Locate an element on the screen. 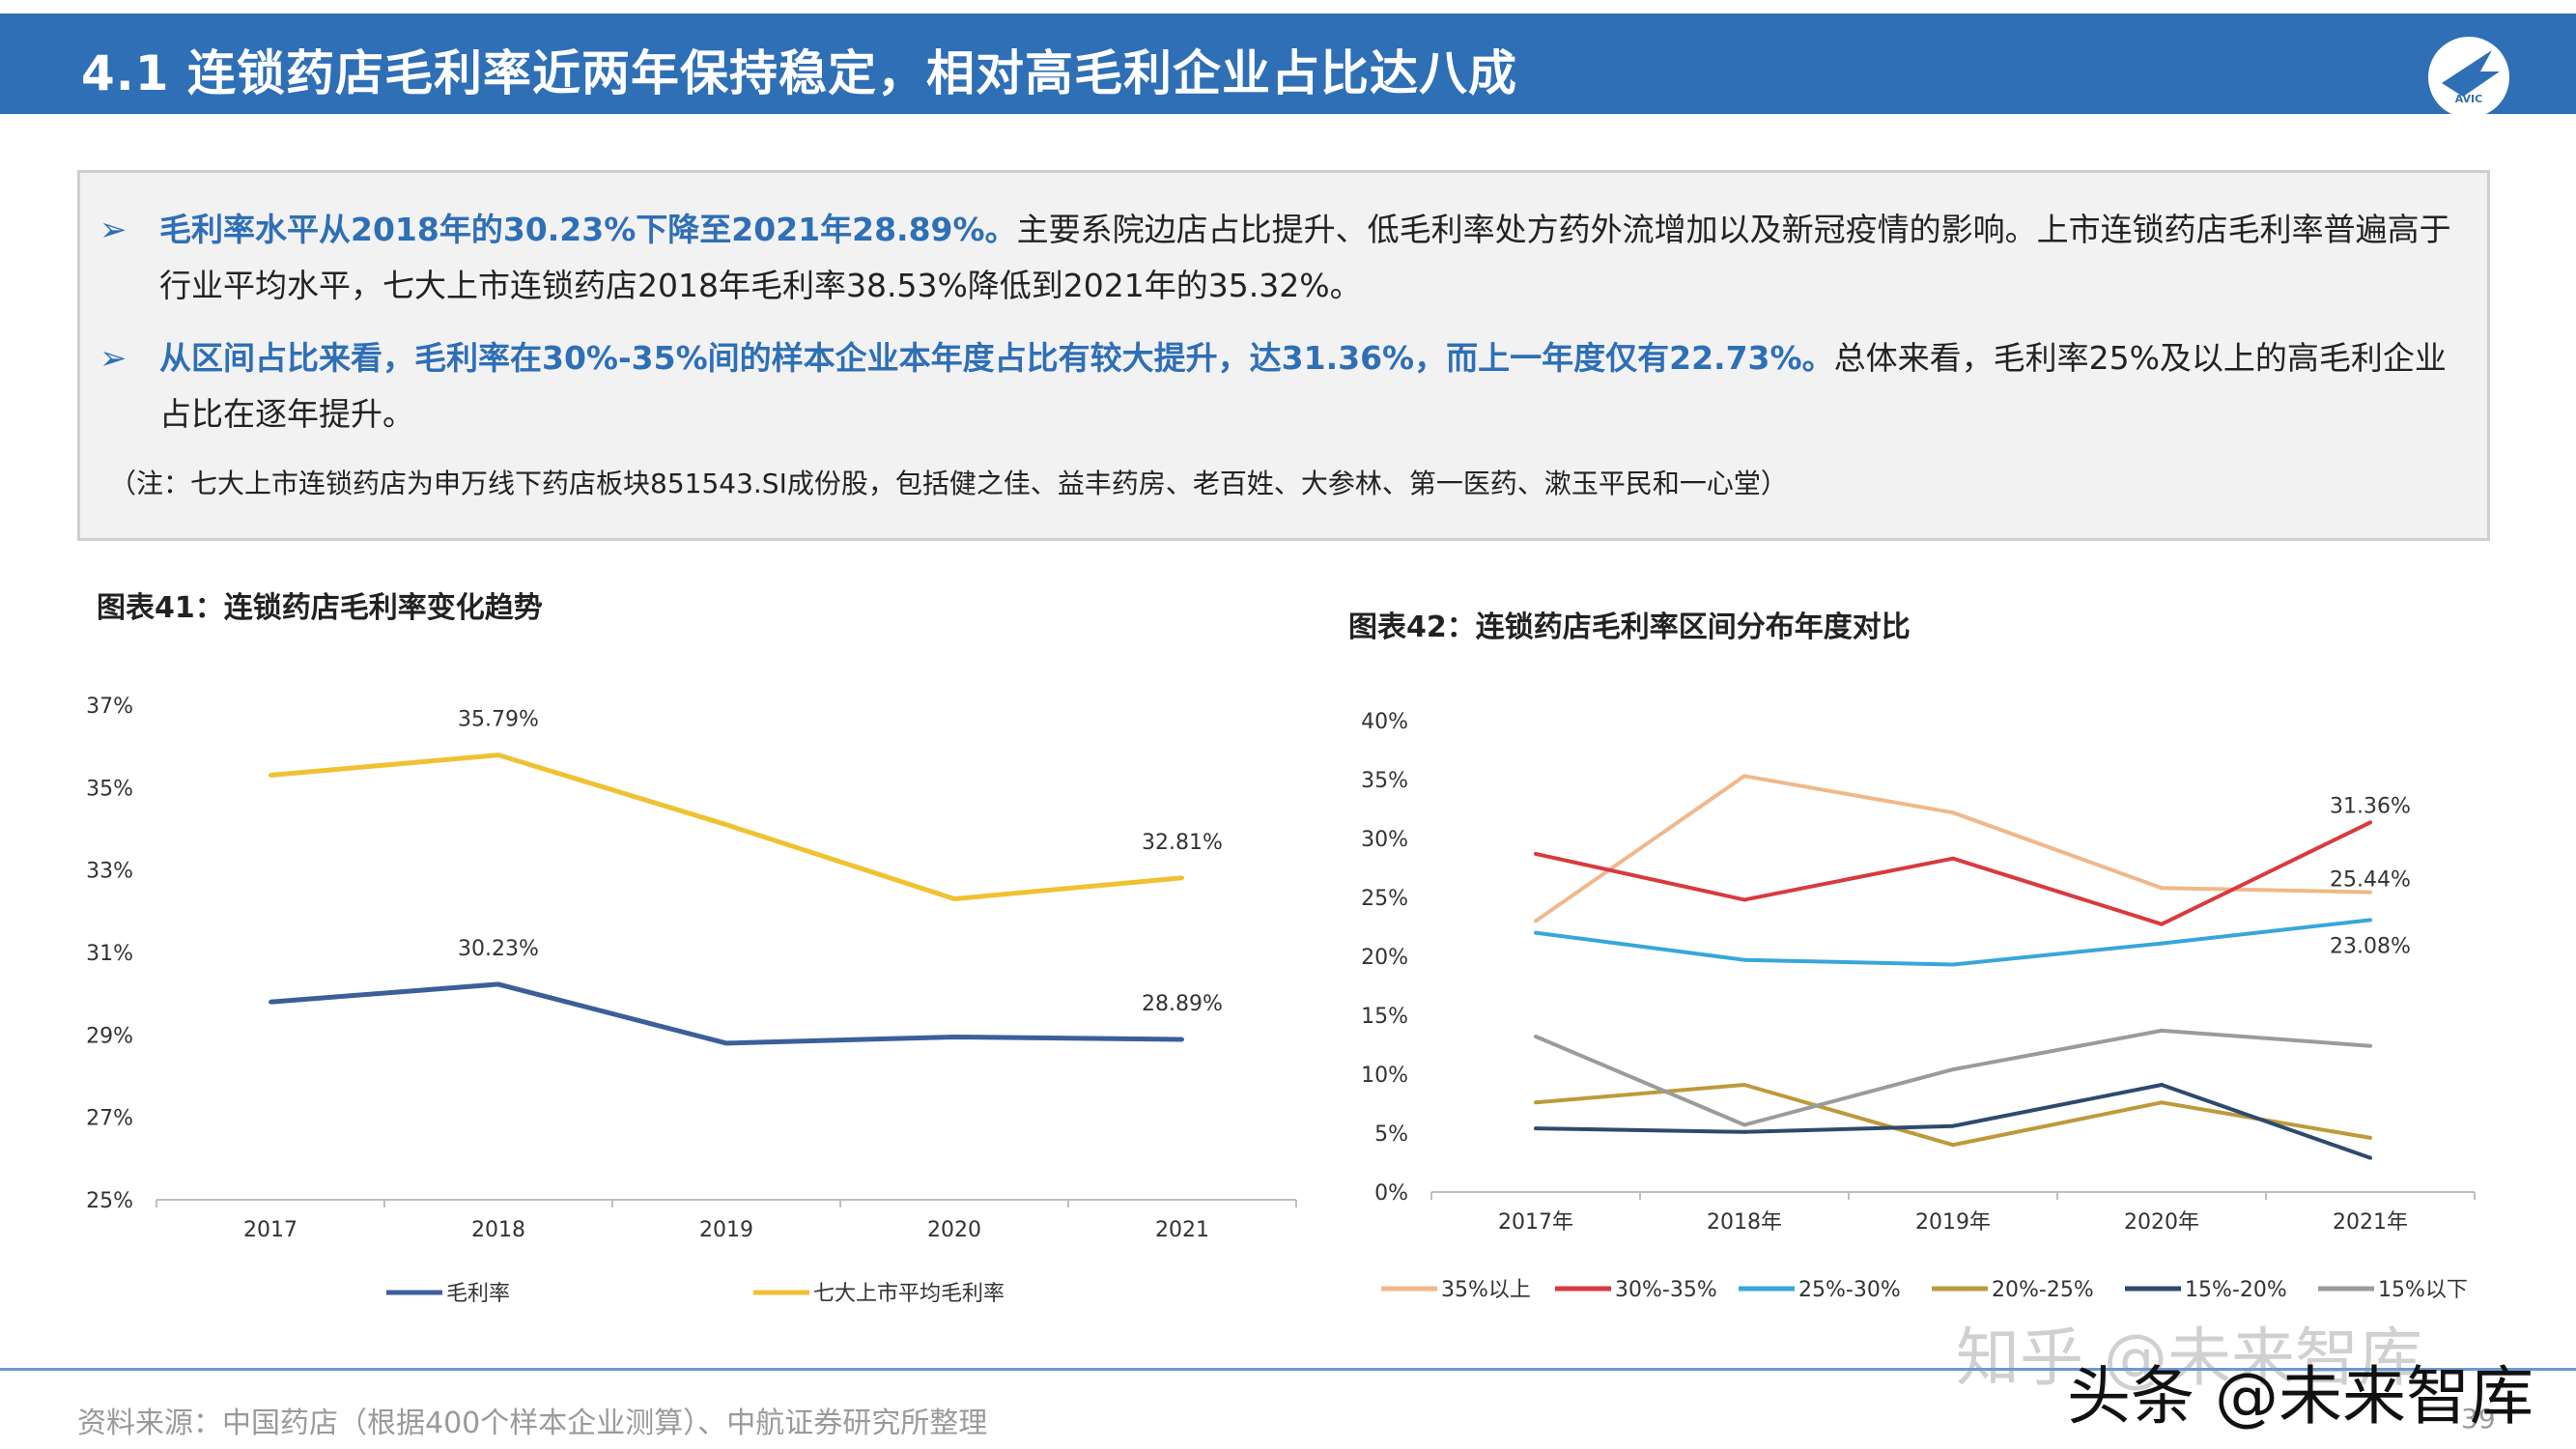  x-tick-label: 2018 is located at coordinates (498, 1230).